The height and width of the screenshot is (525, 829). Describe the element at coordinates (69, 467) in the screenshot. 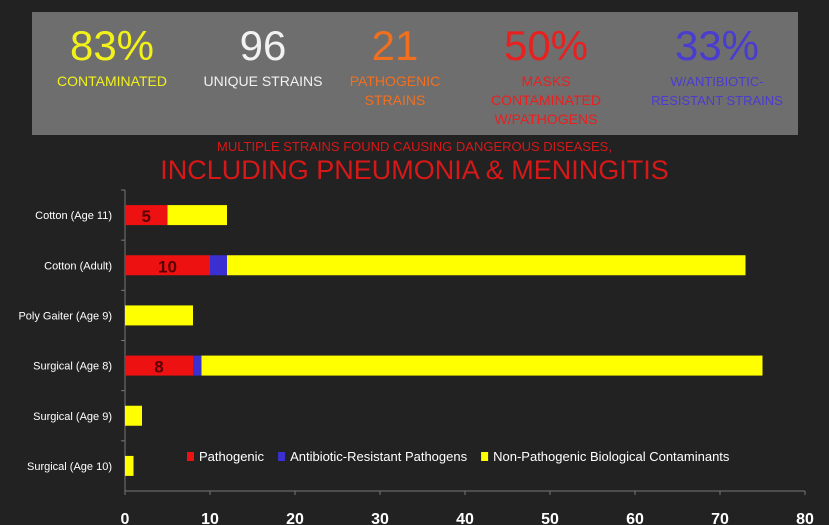

I see `category-label: Surgical (Age 10)` at that location.